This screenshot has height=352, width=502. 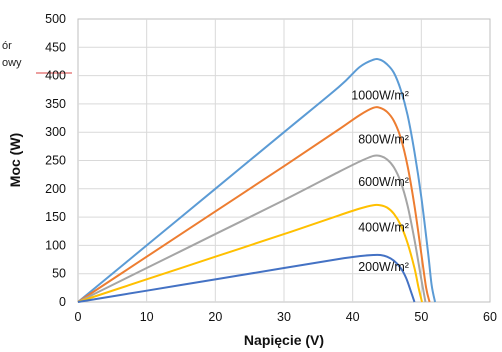 I want to click on series-label-1000wm: 1000W/m², so click(x=380, y=95).